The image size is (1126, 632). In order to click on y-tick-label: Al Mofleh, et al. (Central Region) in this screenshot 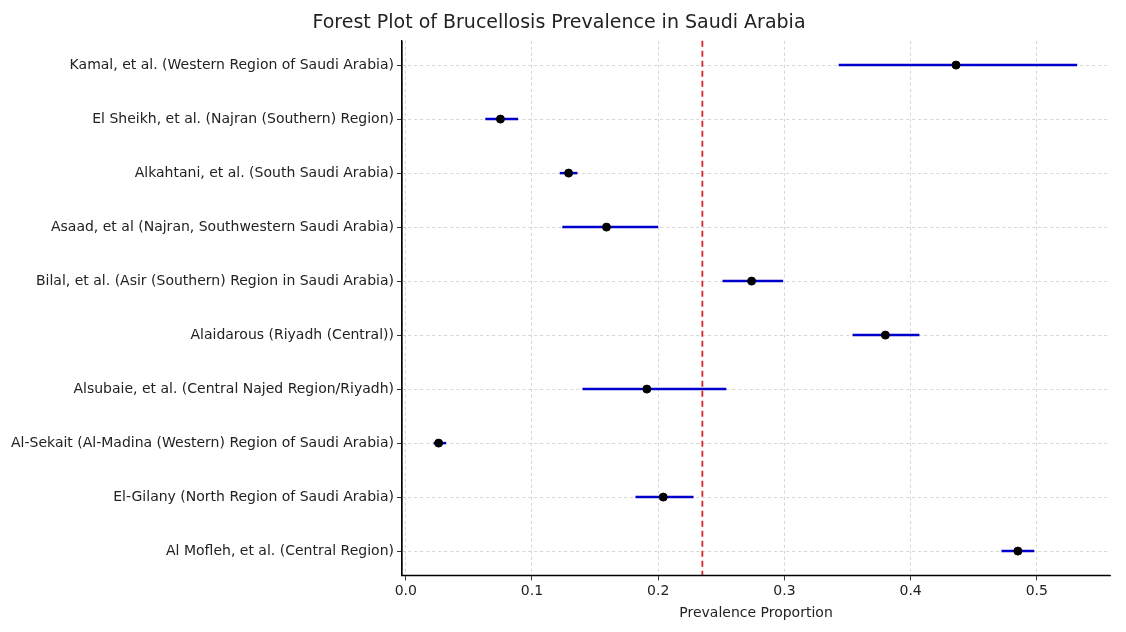, I will do `click(280, 549)`.